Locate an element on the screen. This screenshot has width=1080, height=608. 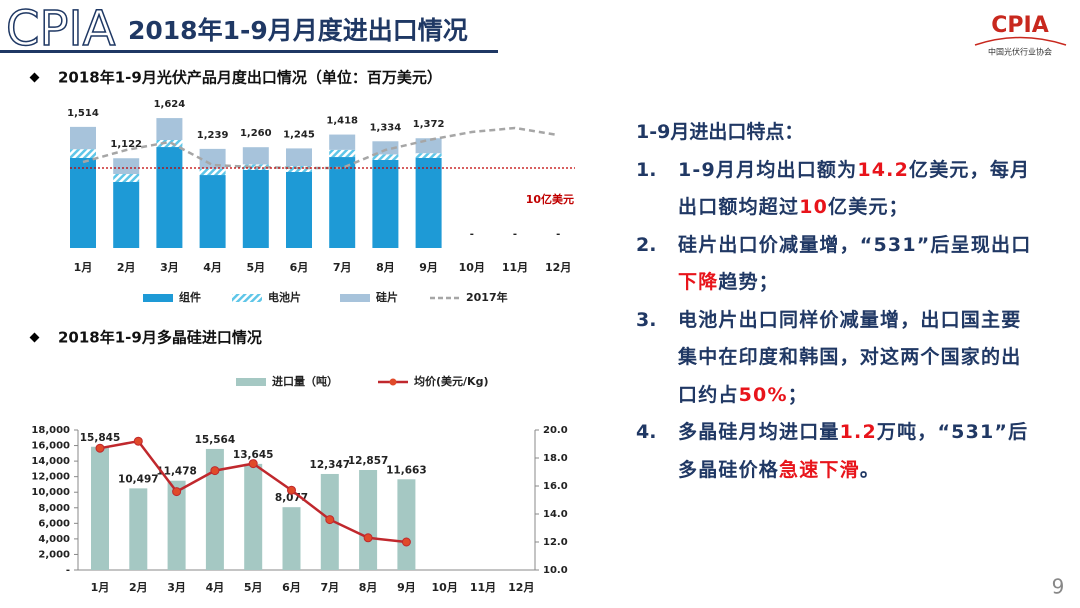
x-tick-label: 1月 is located at coordinates (83, 267).